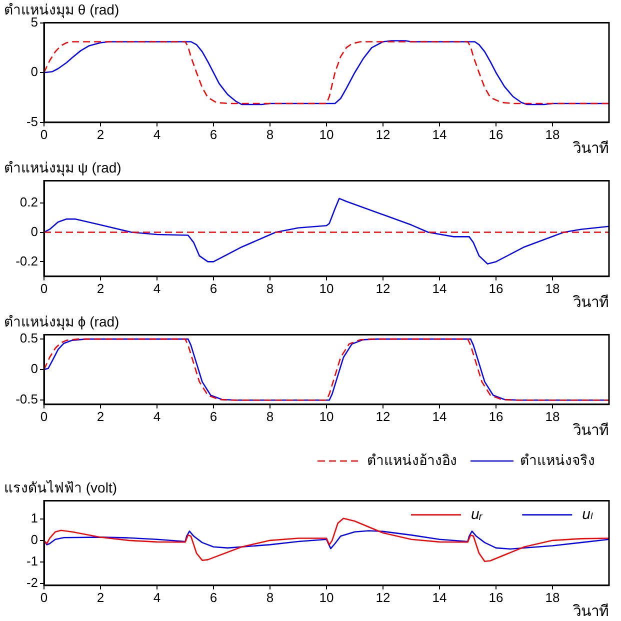 This screenshot has height=621, width=621. Describe the element at coordinates (32, 560) in the screenshot. I see `y-tick-label: -1` at that location.